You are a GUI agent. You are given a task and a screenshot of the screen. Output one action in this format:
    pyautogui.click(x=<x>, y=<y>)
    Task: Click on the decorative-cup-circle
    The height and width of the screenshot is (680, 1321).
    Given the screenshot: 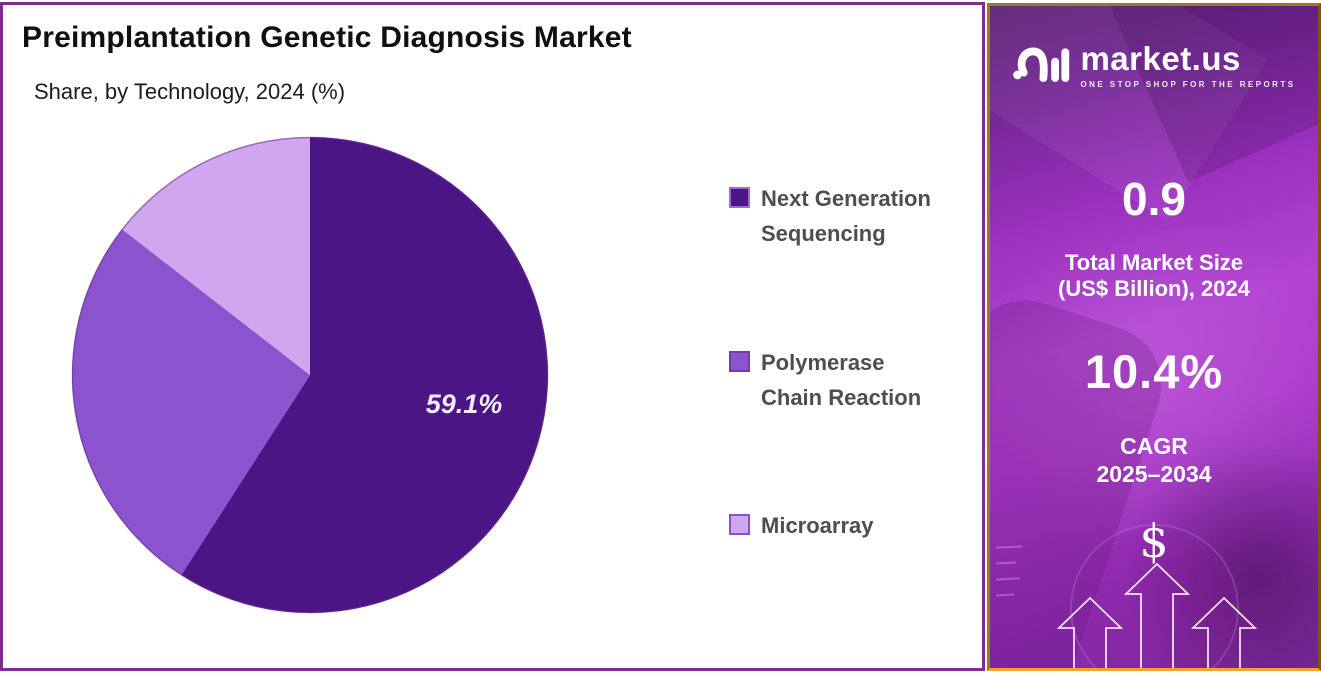 What is the action you would take?
    pyautogui.click(x=1154, y=596)
    